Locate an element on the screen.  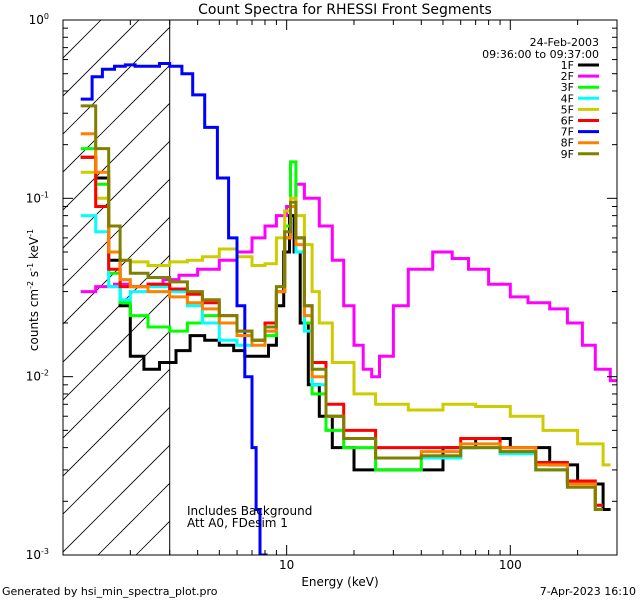
footer-timestamp: 7-Apr-2023 16:10 is located at coordinates (588, 591).